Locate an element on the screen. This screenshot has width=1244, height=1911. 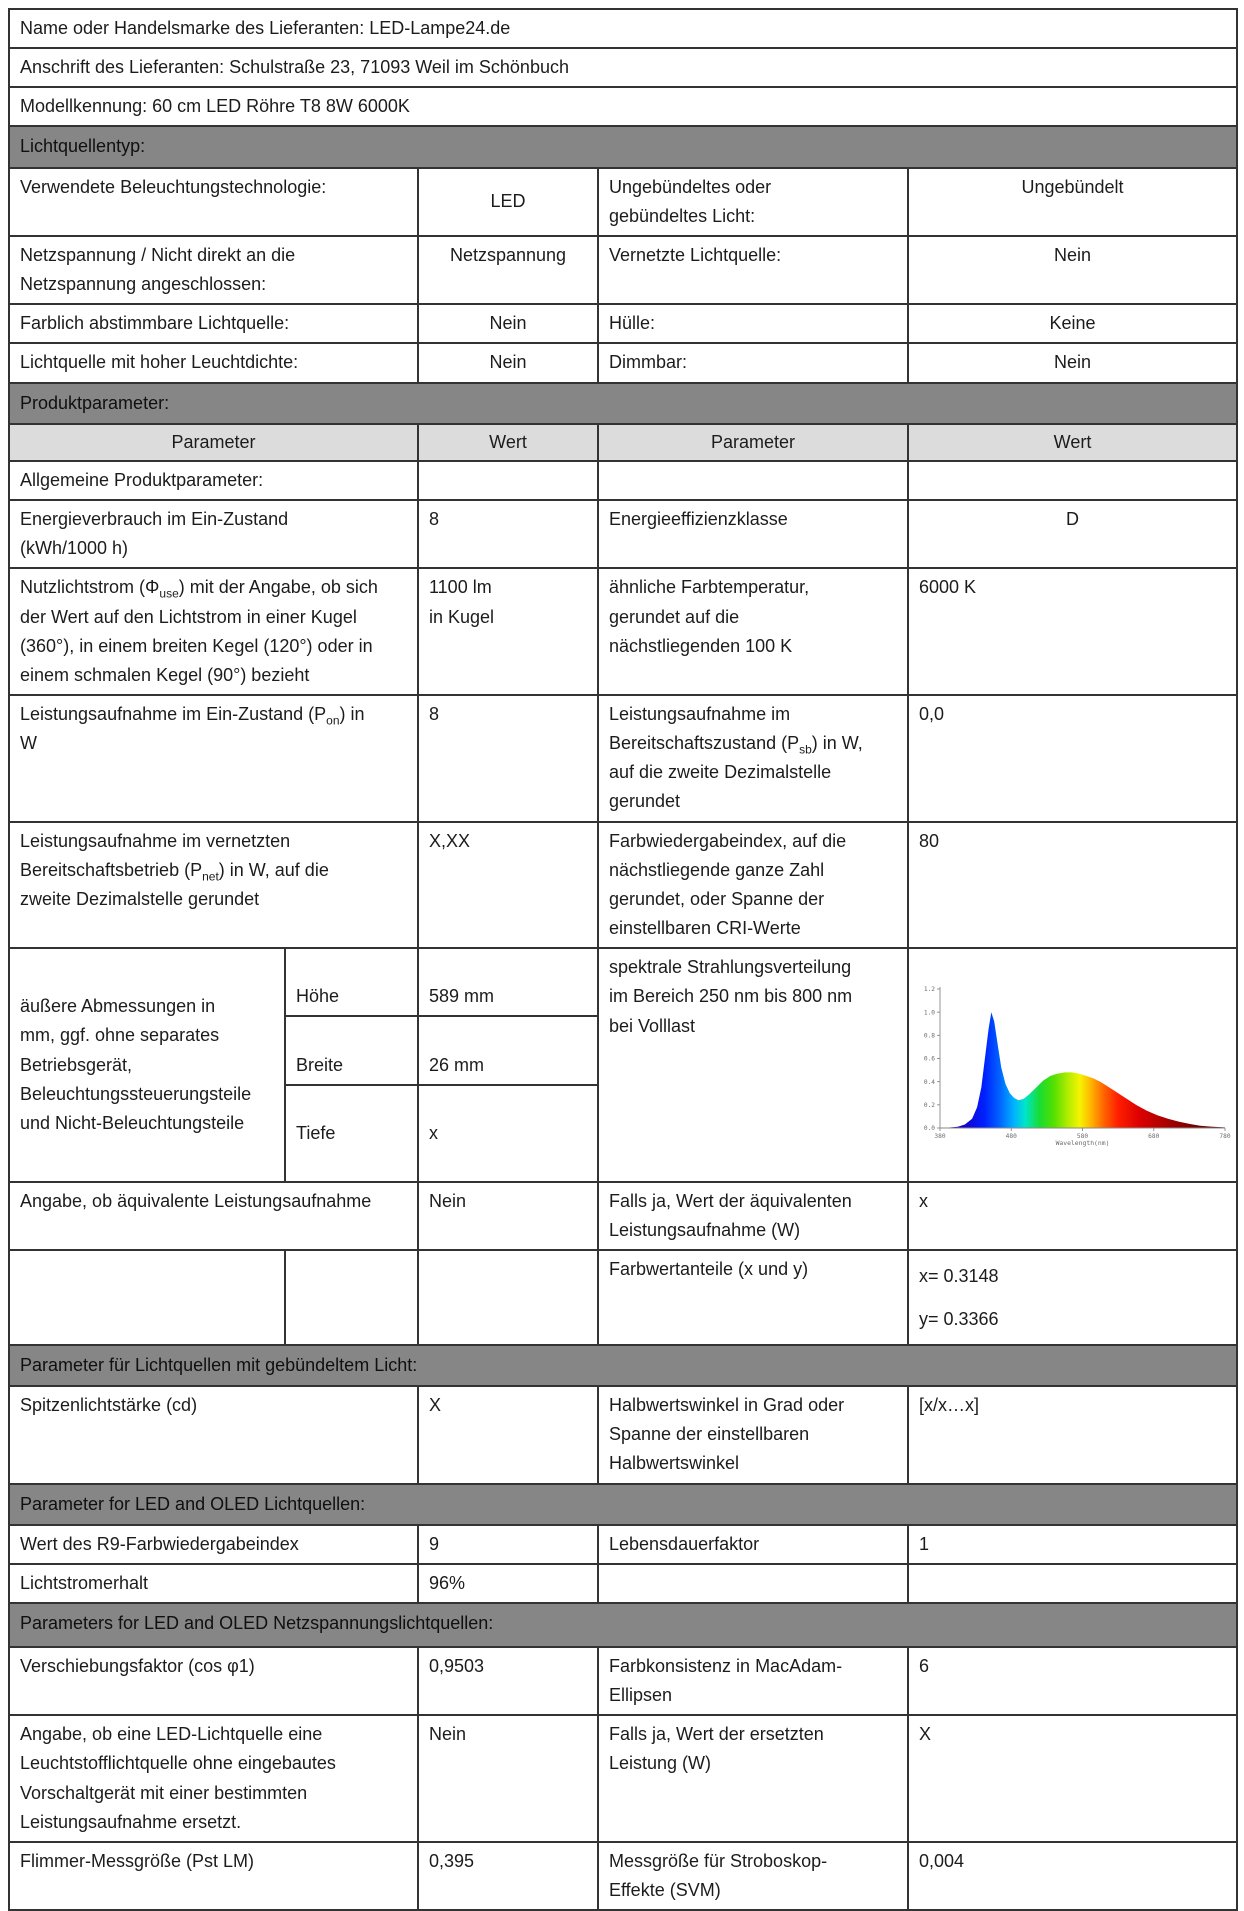
row-lichtstromerhalt: Lichtstromerhalt 96% is located at coordinates (623, 1583).